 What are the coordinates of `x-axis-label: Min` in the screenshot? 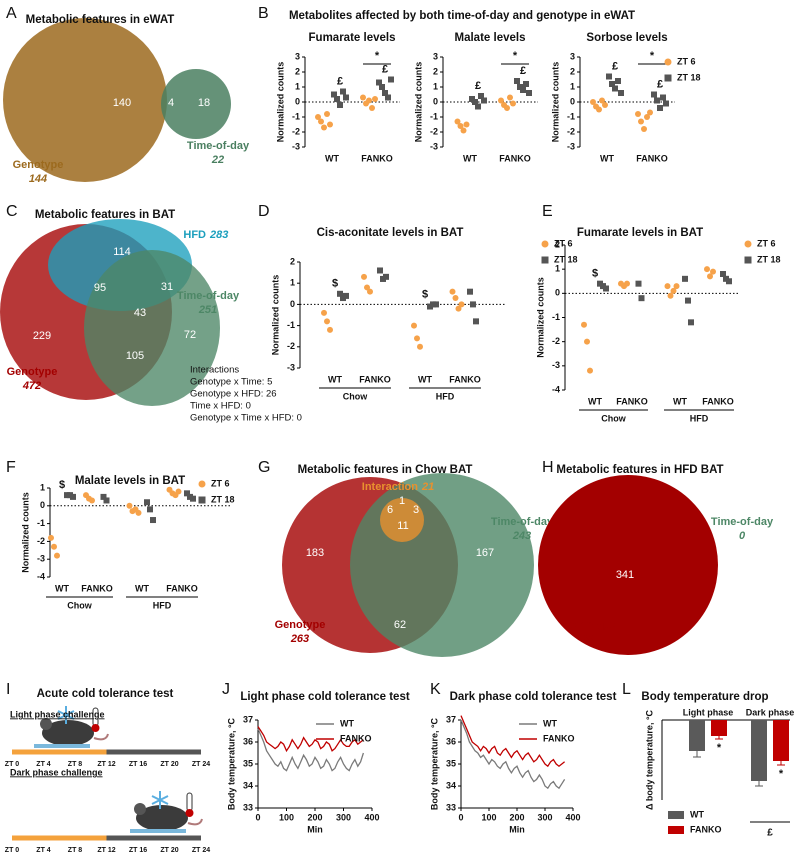 It's located at (517, 829).